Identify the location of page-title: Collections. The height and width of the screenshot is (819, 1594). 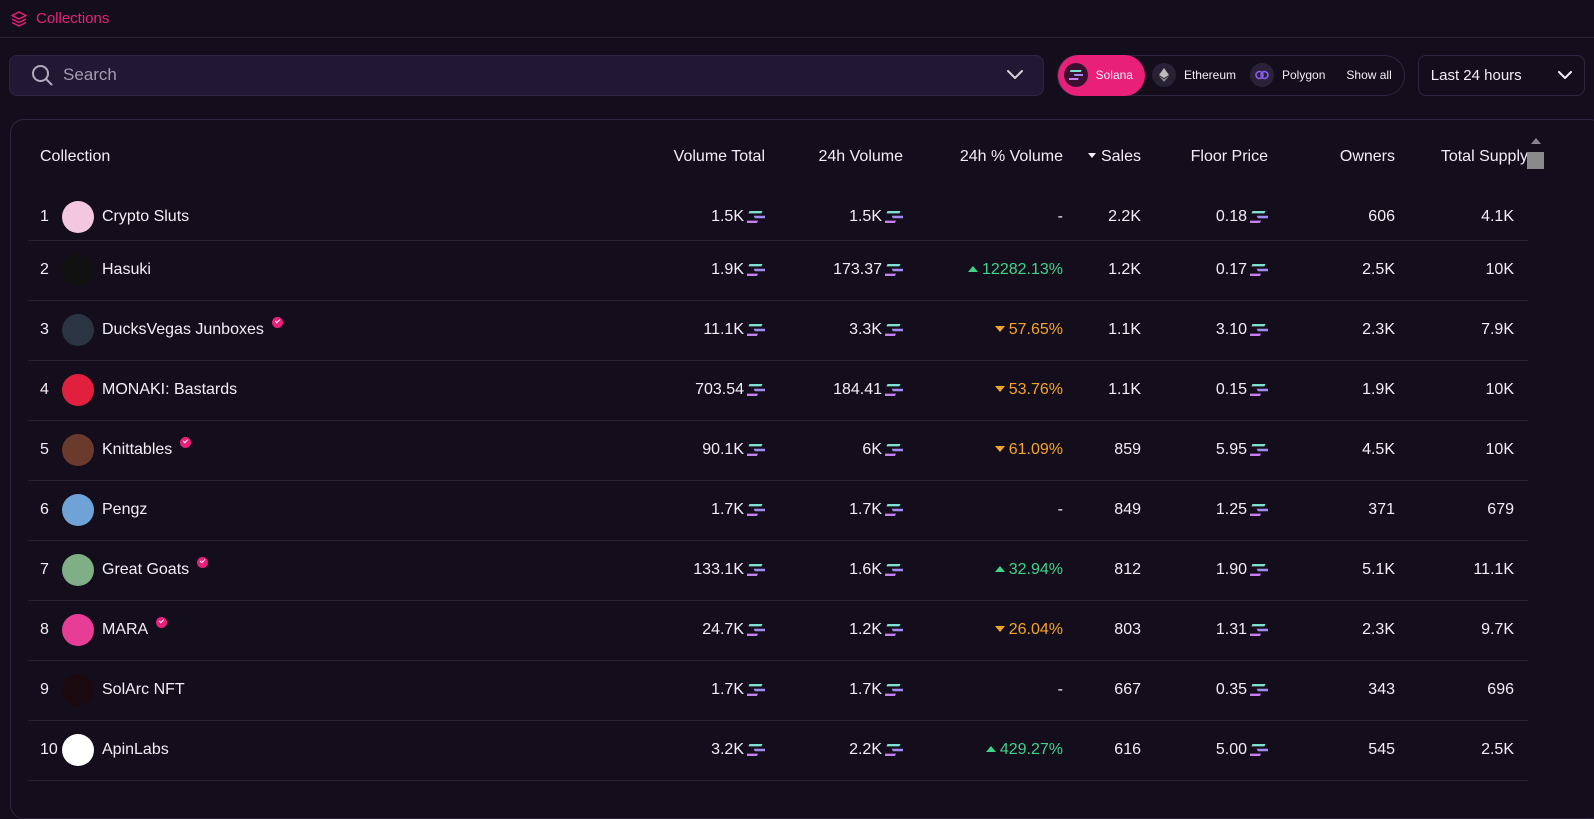
(73, 18).